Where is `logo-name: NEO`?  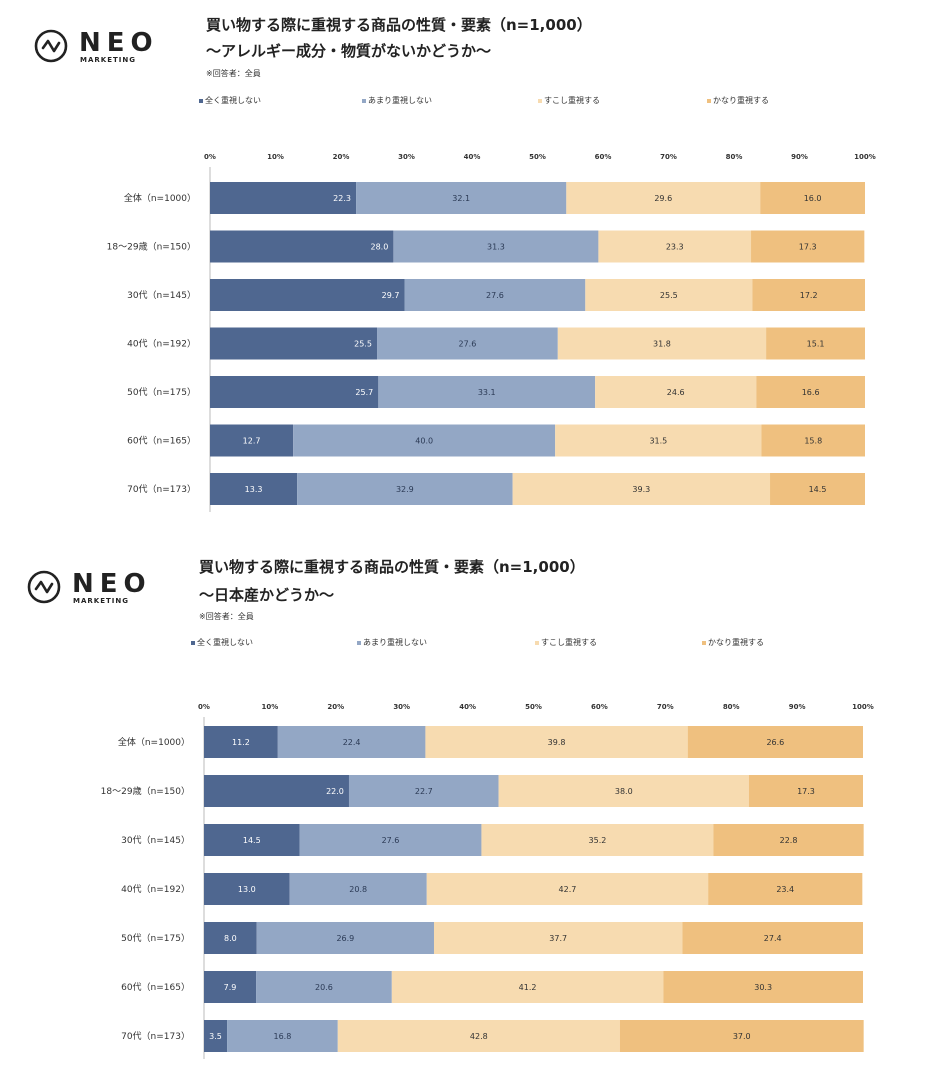 logo-name: NEO is located at coordinates (119, 43).